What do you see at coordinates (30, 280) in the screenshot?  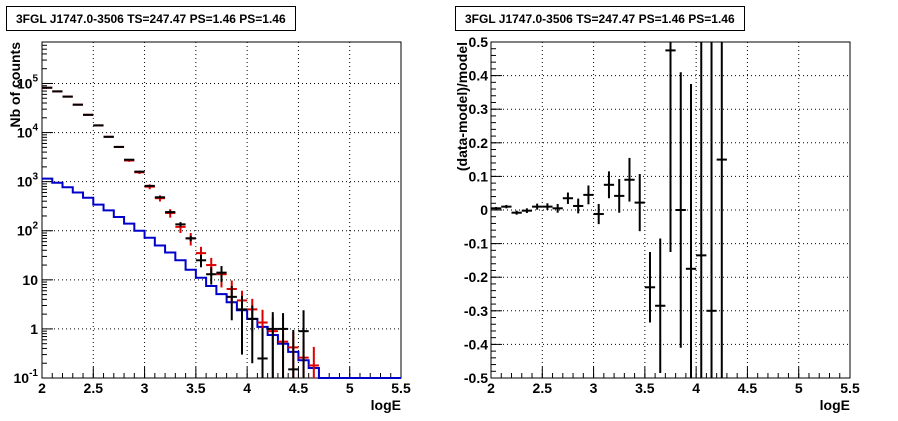 I see `y-tick-label: 10` at bounding box center [30, 280].